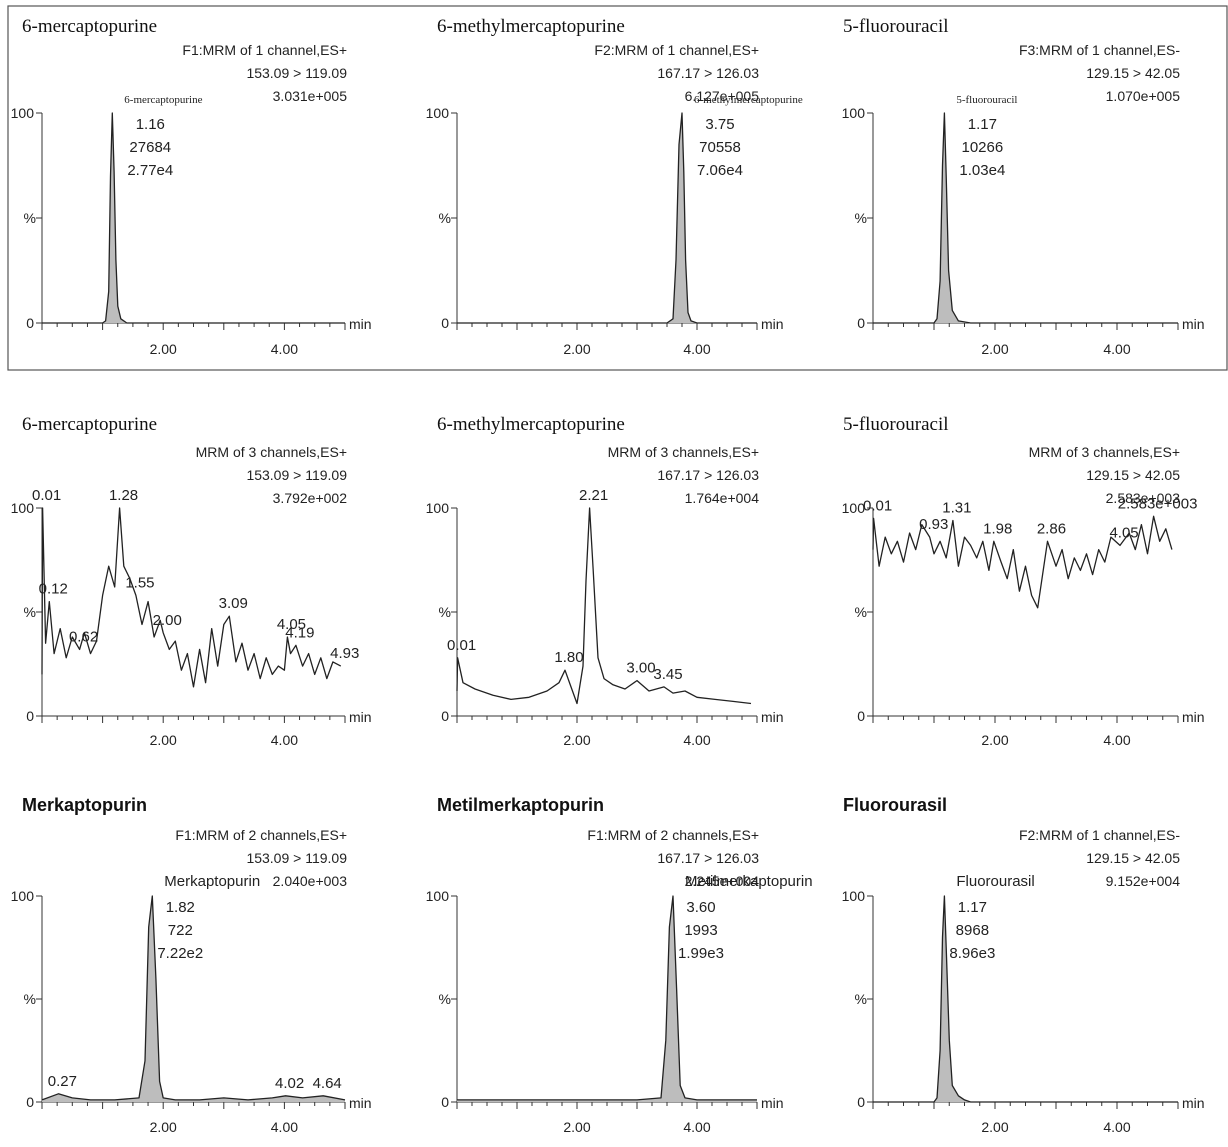 The image size is (1228, 1147). I want to click on peak-value-label: 8968, so click(972, 930).